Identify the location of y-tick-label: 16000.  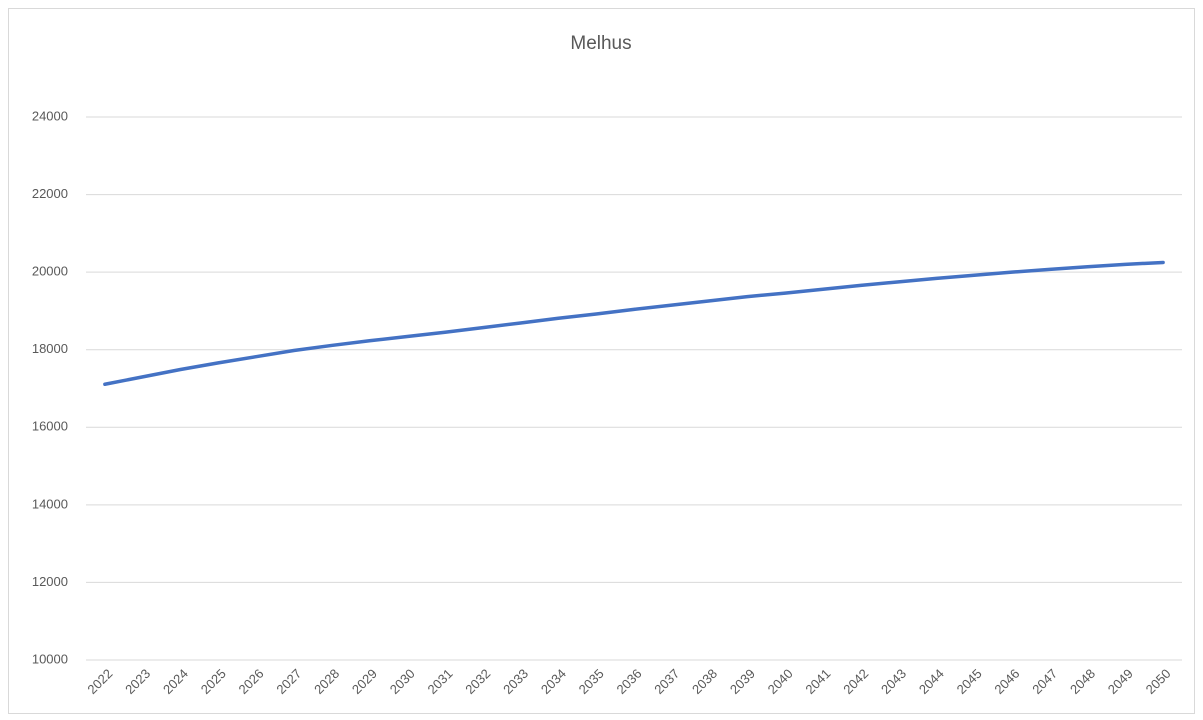
(50, 426).